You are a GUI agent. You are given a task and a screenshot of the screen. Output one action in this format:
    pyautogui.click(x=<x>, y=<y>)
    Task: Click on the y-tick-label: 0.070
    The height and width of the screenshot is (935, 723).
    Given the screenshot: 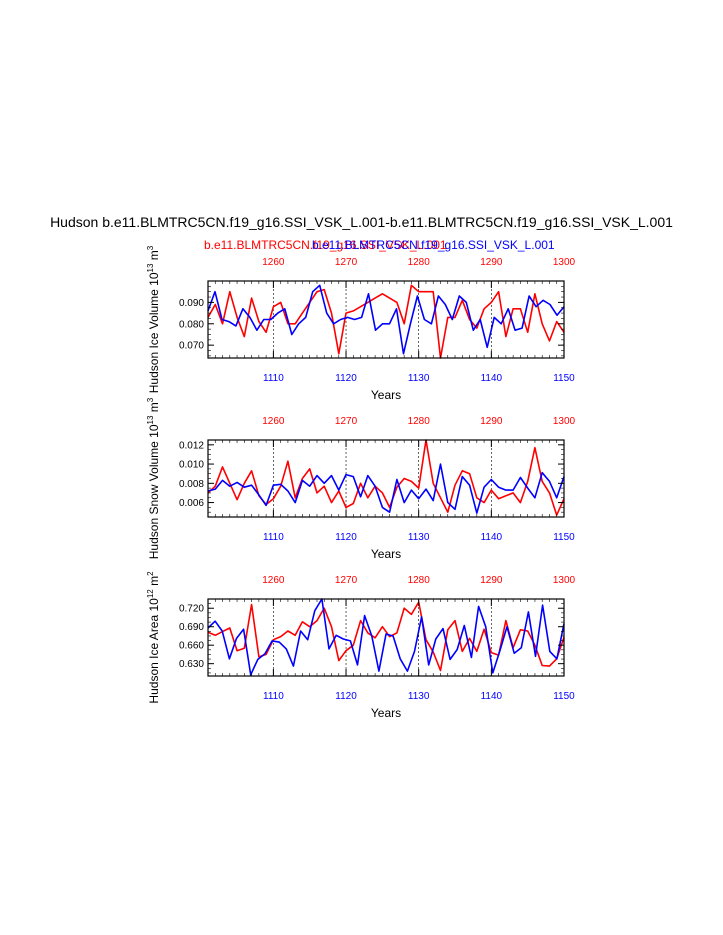 What is the action you would take?
    pyautogui.click(x=191, y=346)
    